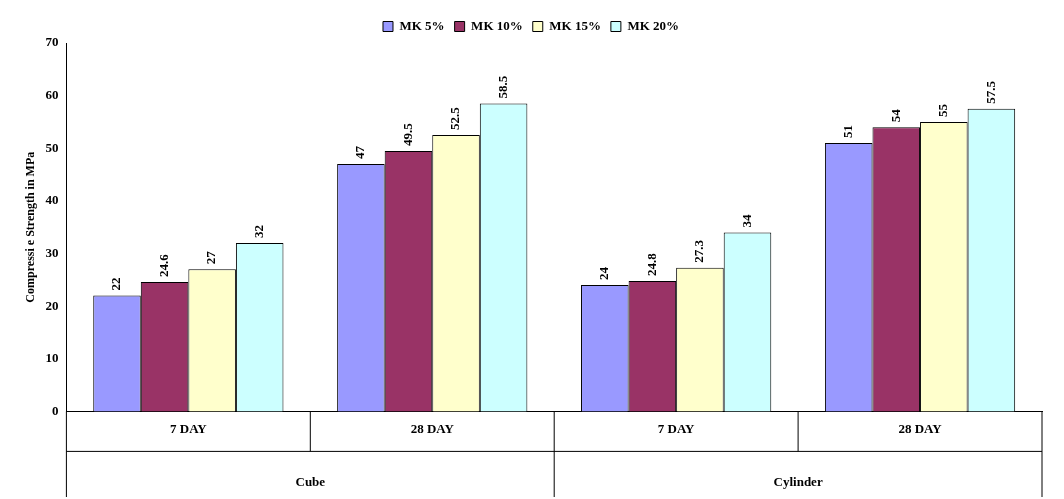 The image size is (1064, 499). What do you see at coordinates (502, 87) in the screenshot?
I see `data-label: 58.5` at bounding box center [502, 87].